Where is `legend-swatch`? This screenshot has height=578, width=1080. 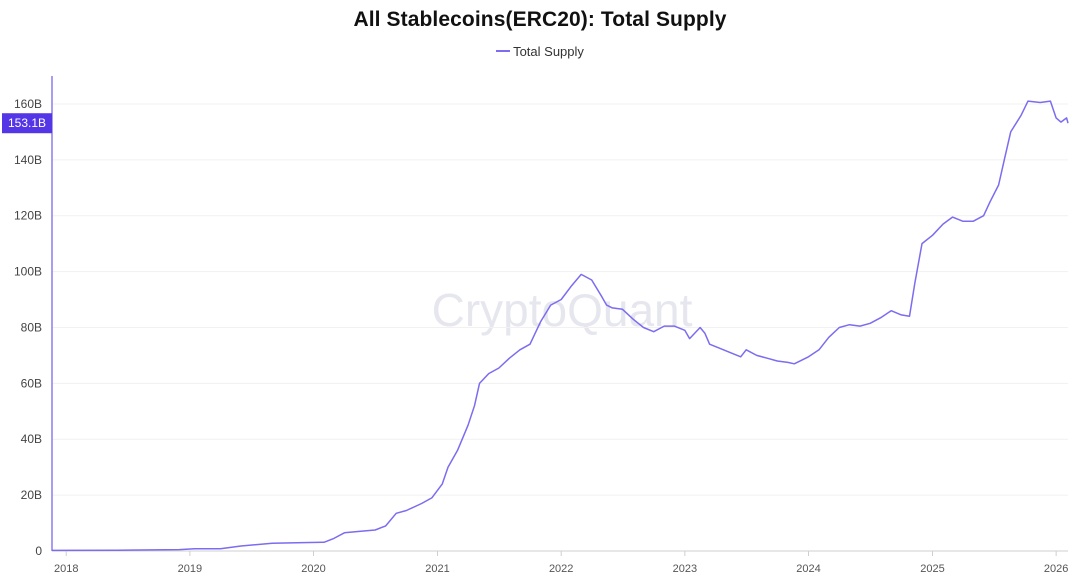
legend-swatch is located at coordinates (503, 50).